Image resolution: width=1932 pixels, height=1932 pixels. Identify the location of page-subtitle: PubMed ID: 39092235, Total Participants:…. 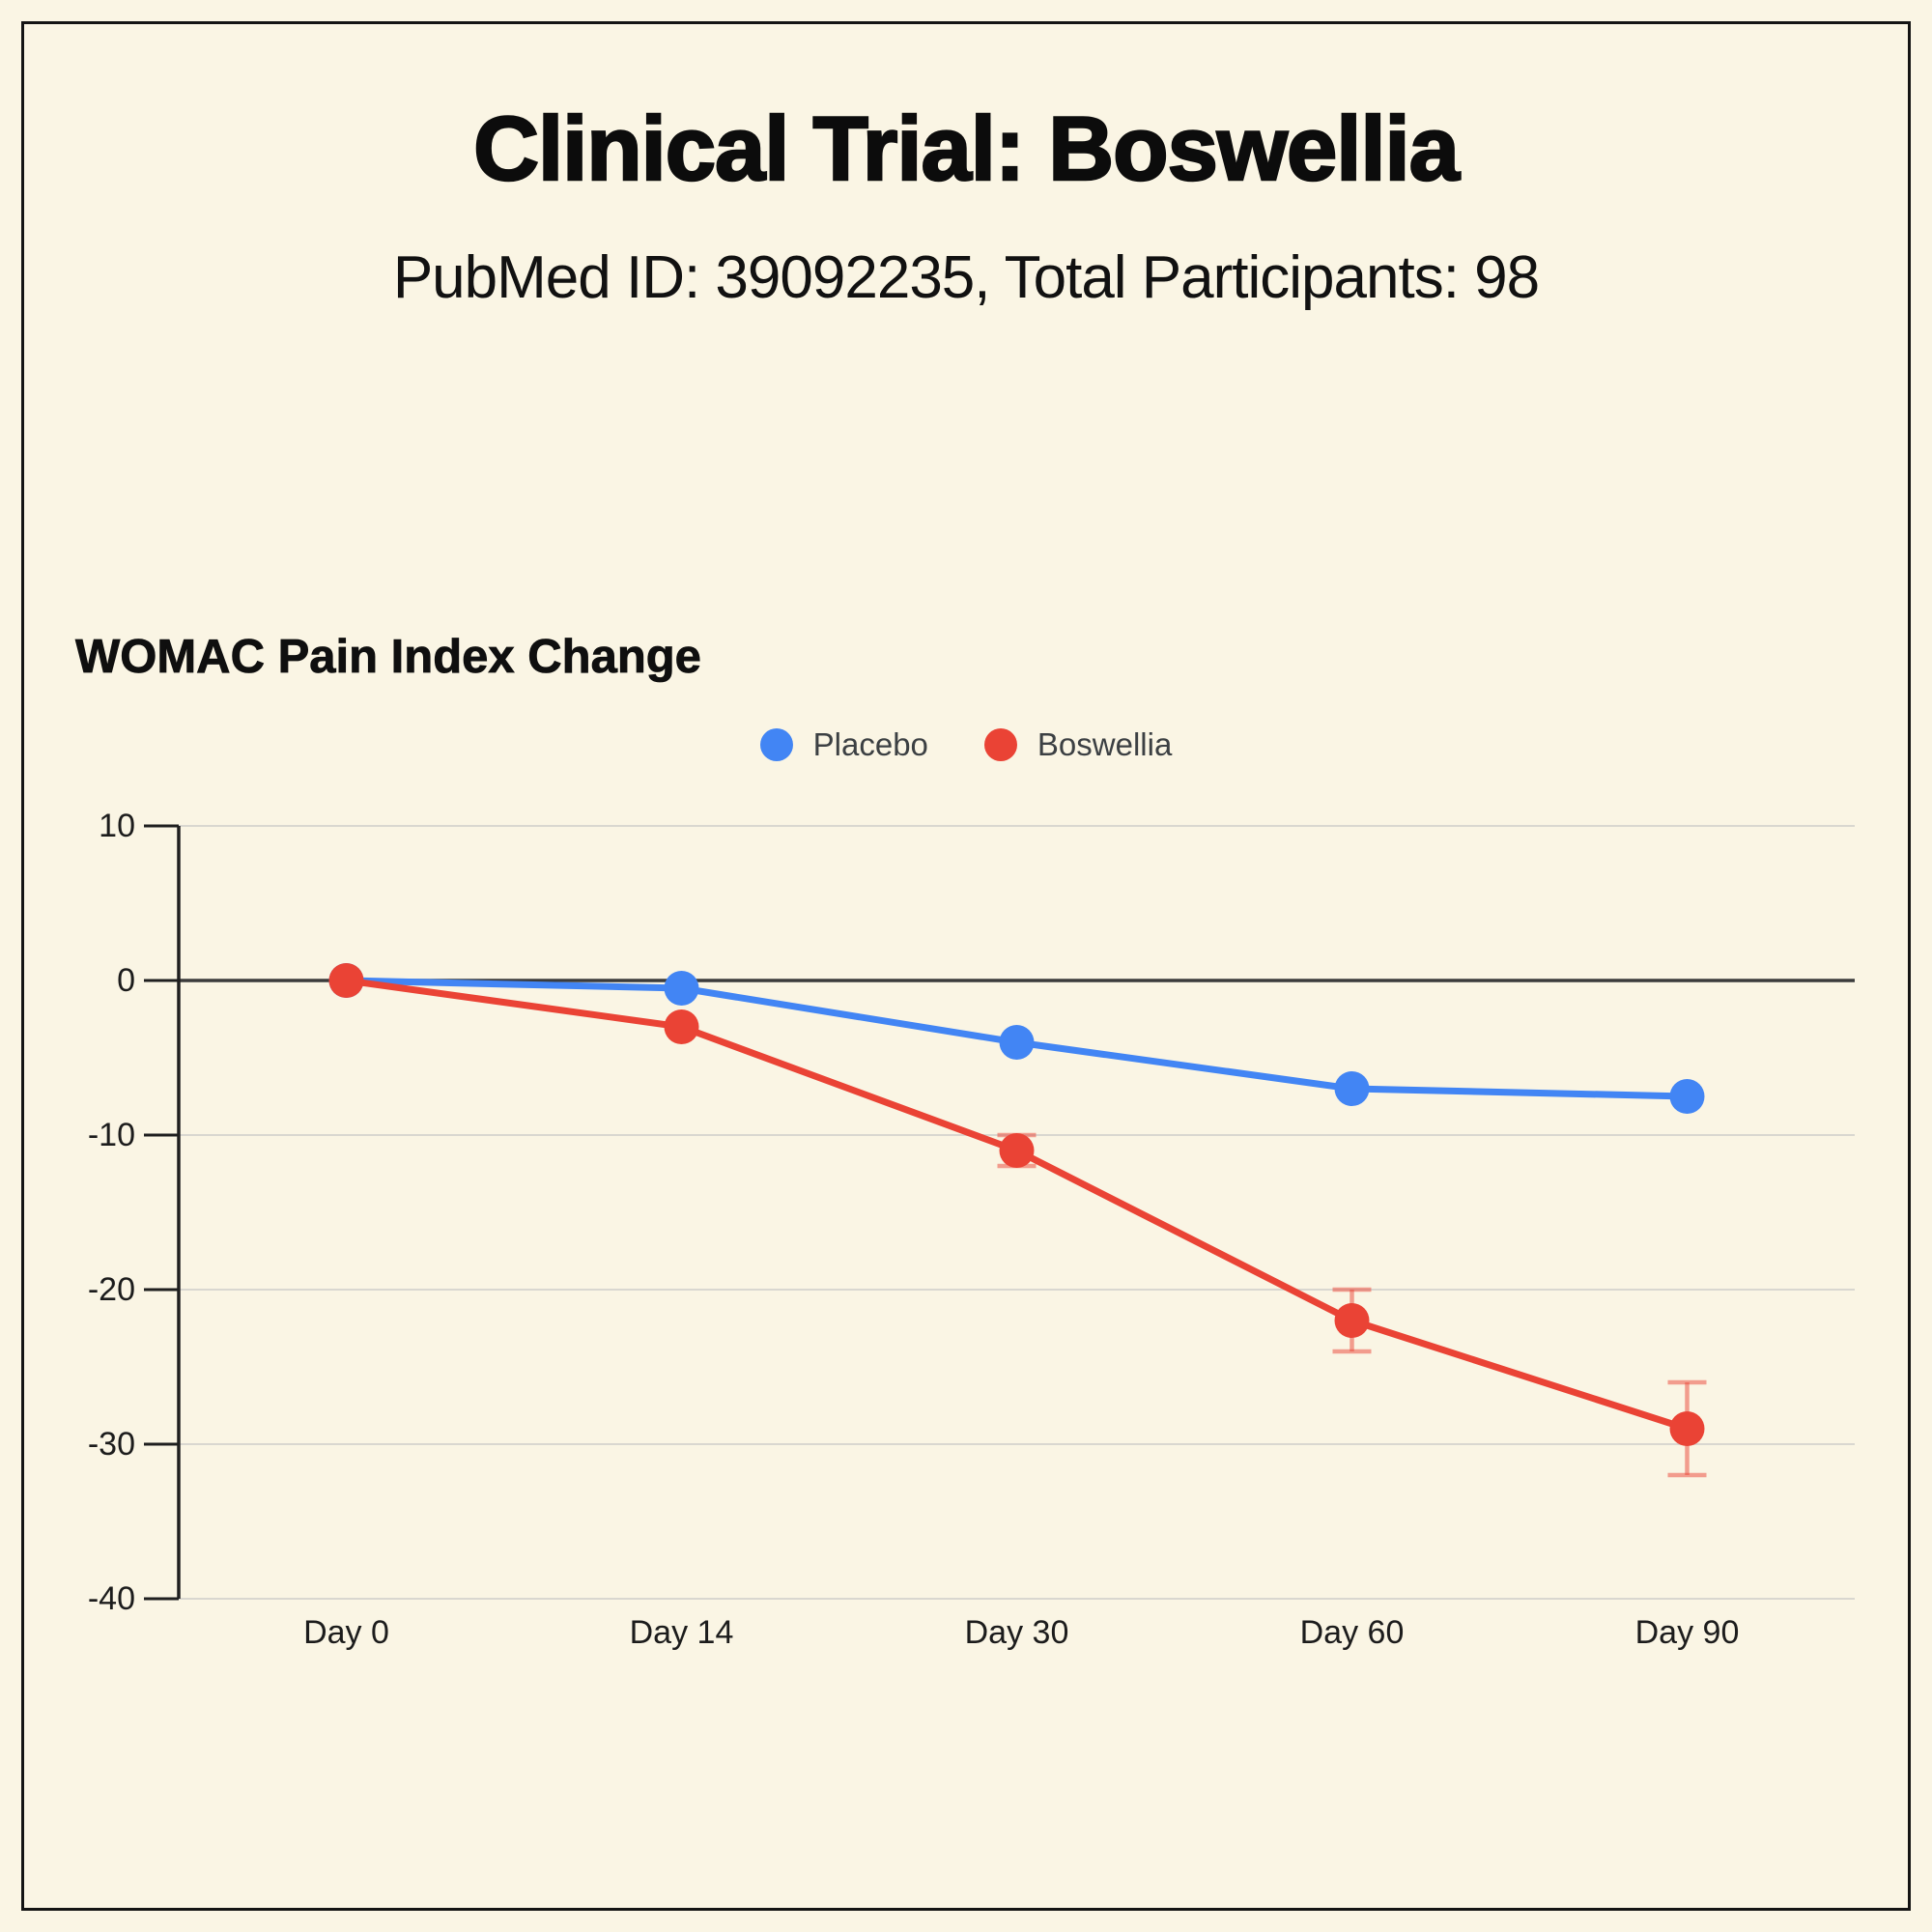
(966, 277).